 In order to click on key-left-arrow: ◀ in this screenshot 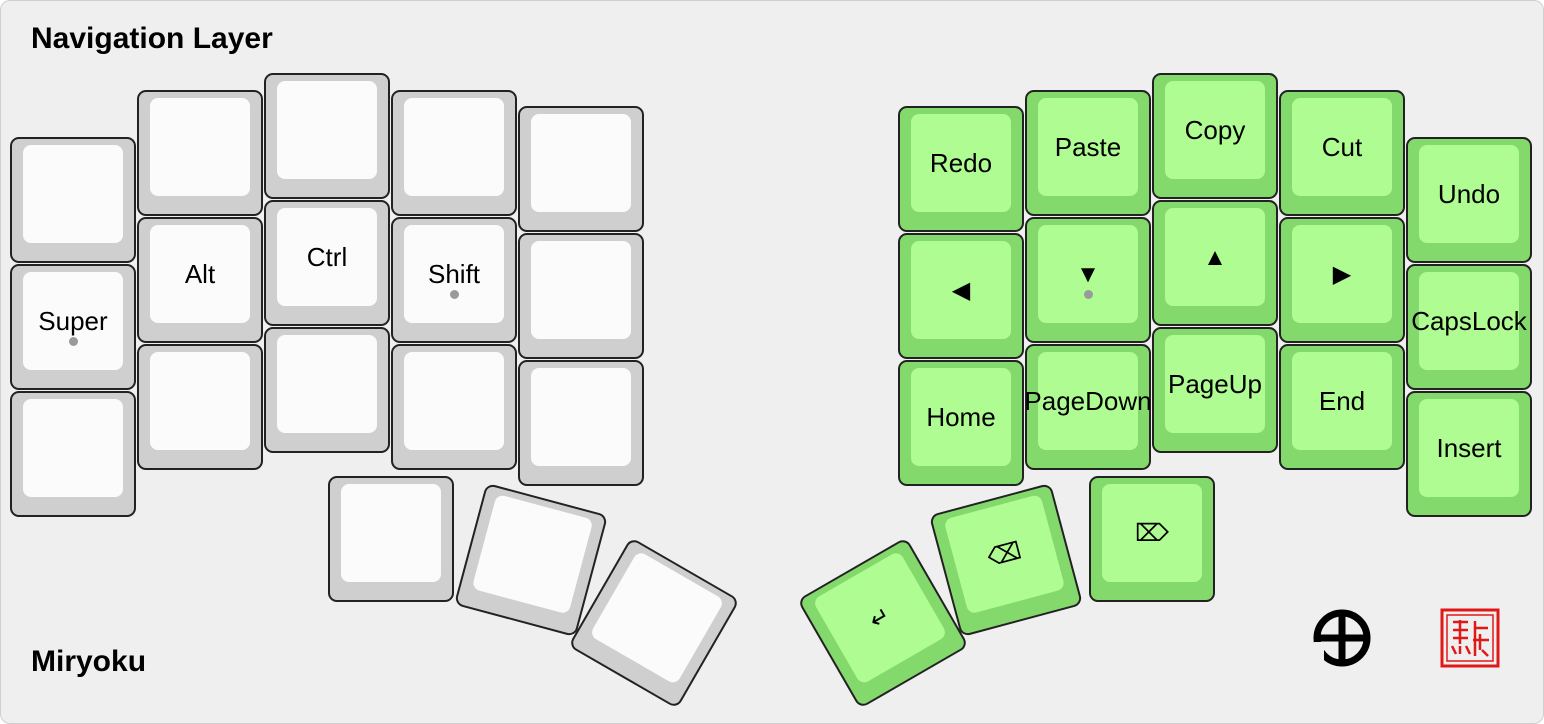, I will do `click(961, 296)`.